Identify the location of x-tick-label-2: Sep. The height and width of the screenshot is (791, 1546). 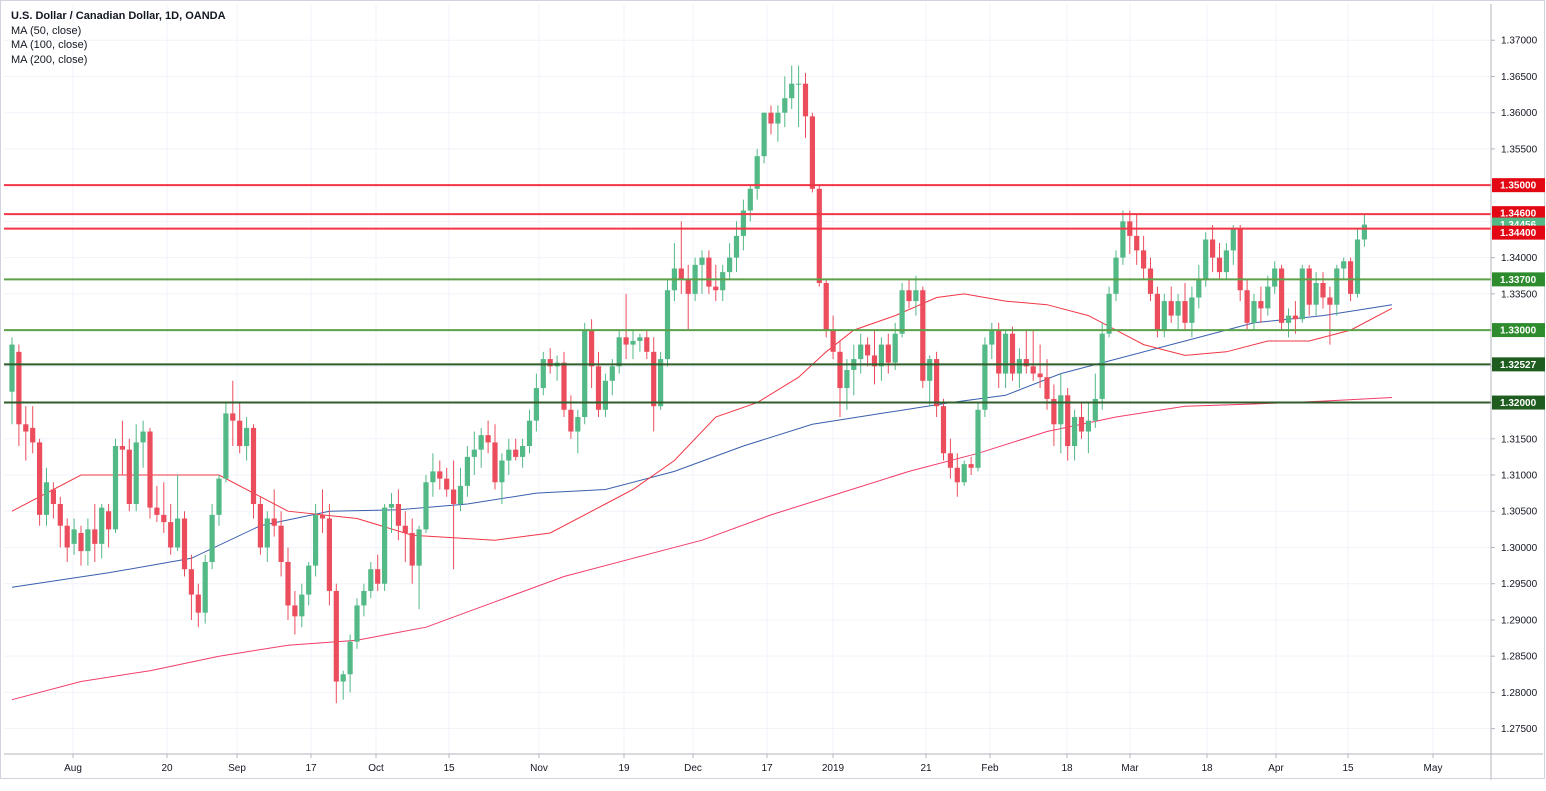
(237, 768).